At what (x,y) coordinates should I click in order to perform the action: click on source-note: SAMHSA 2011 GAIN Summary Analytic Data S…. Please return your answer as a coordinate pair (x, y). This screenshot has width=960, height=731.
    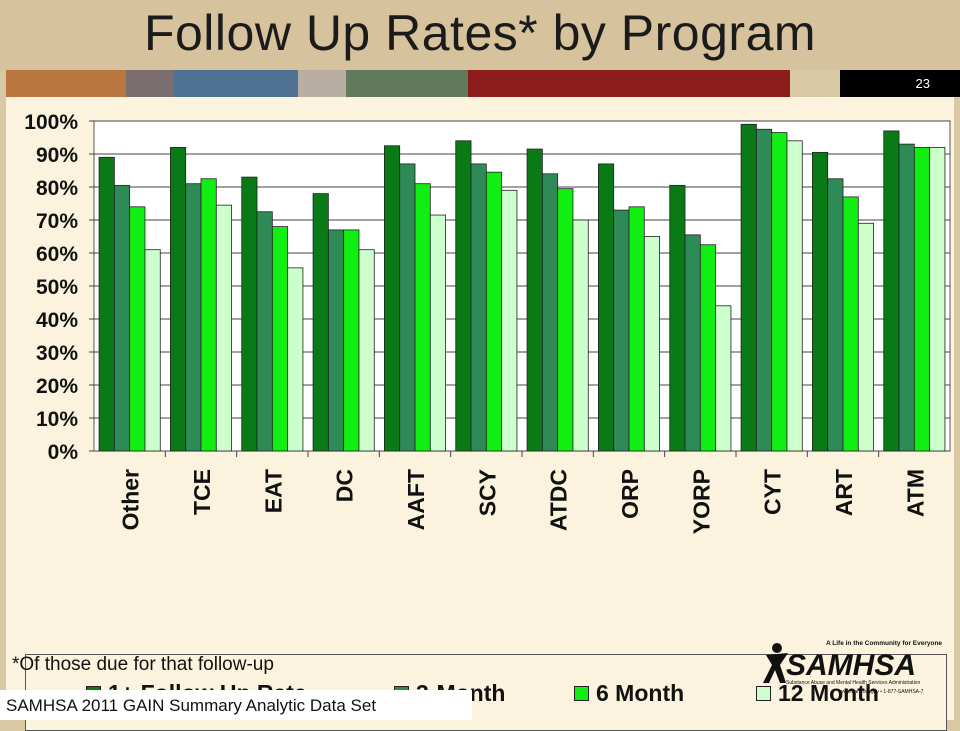
    Looking at the image, I should click on (236, 705).